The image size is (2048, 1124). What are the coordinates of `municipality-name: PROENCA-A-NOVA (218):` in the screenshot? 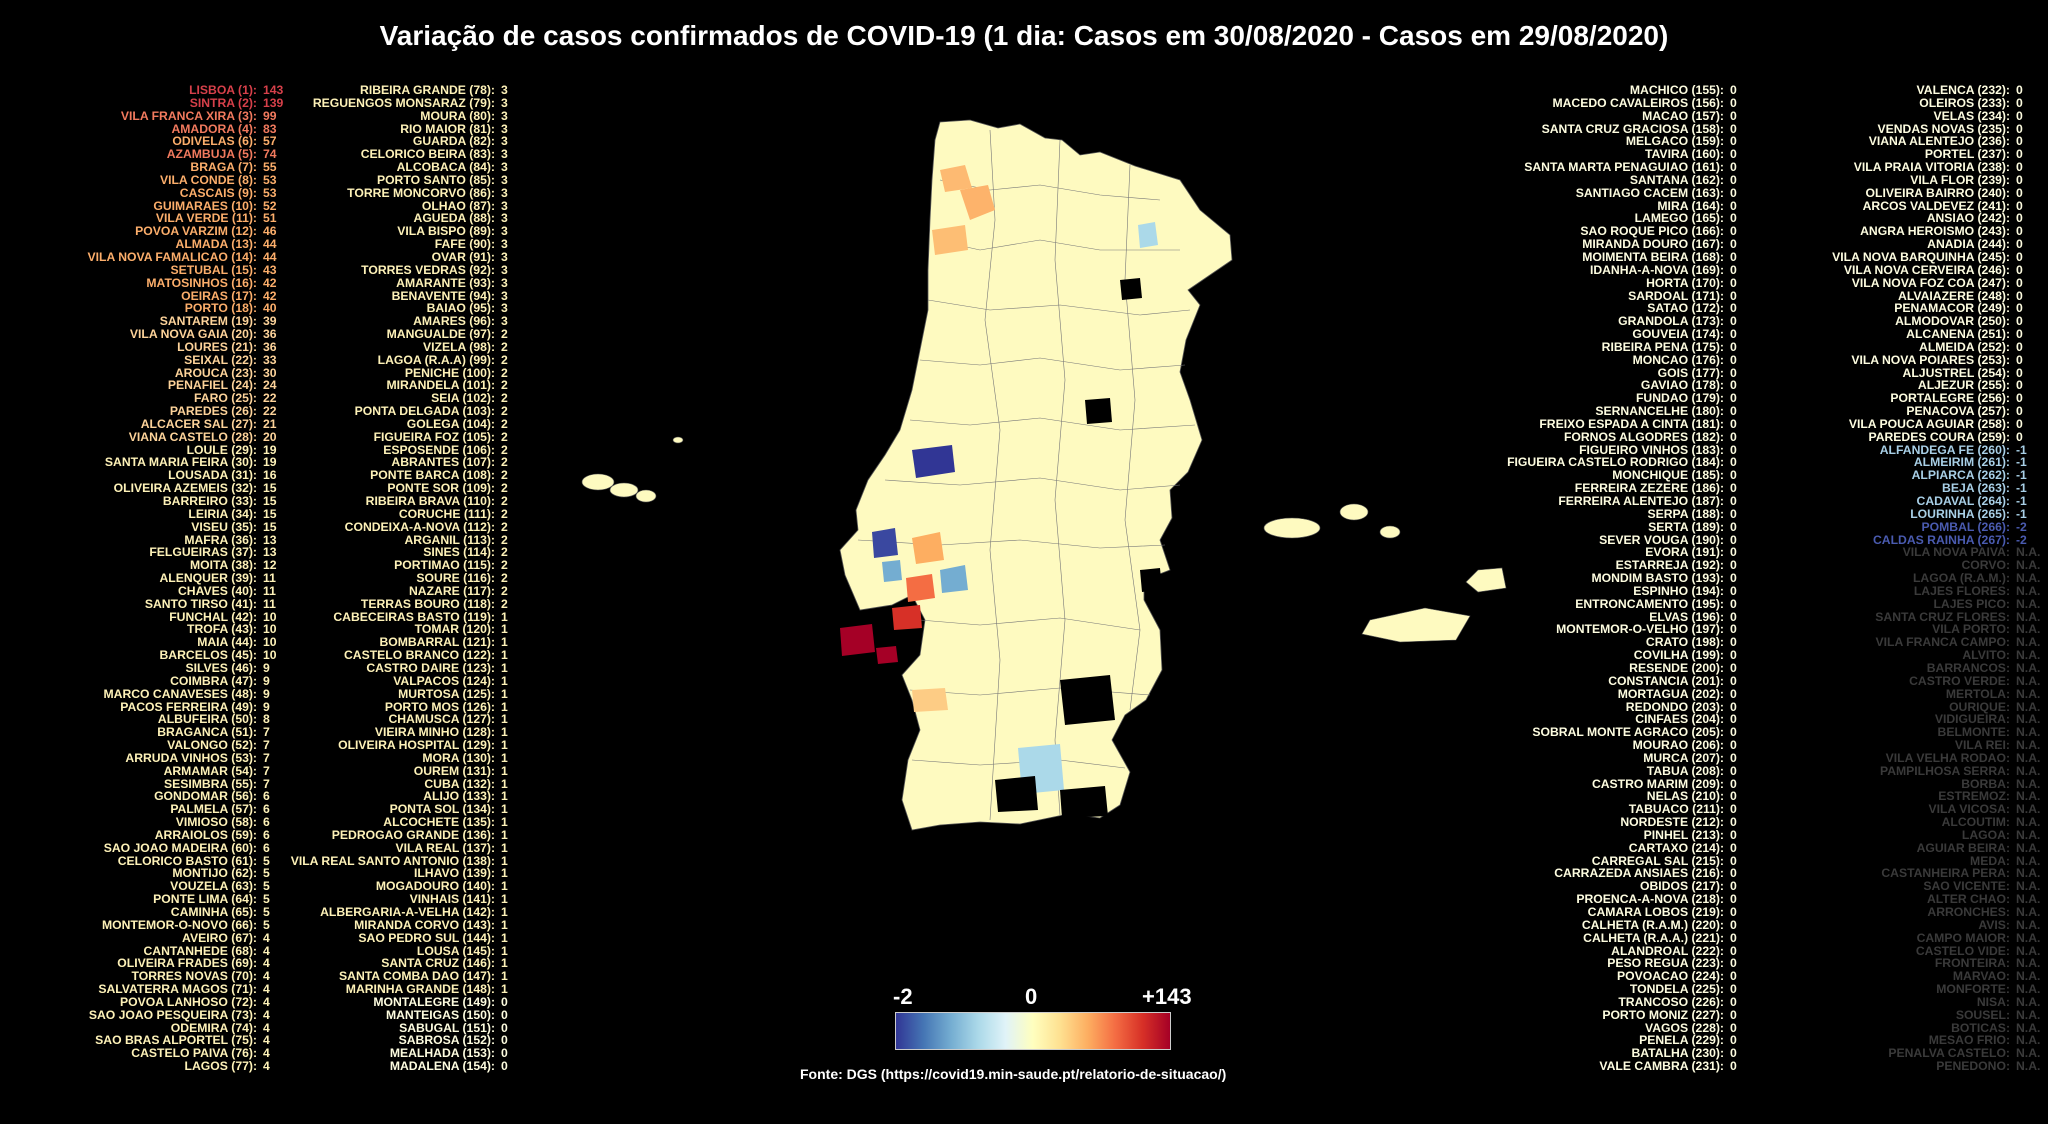 It's located at (1650, 899).